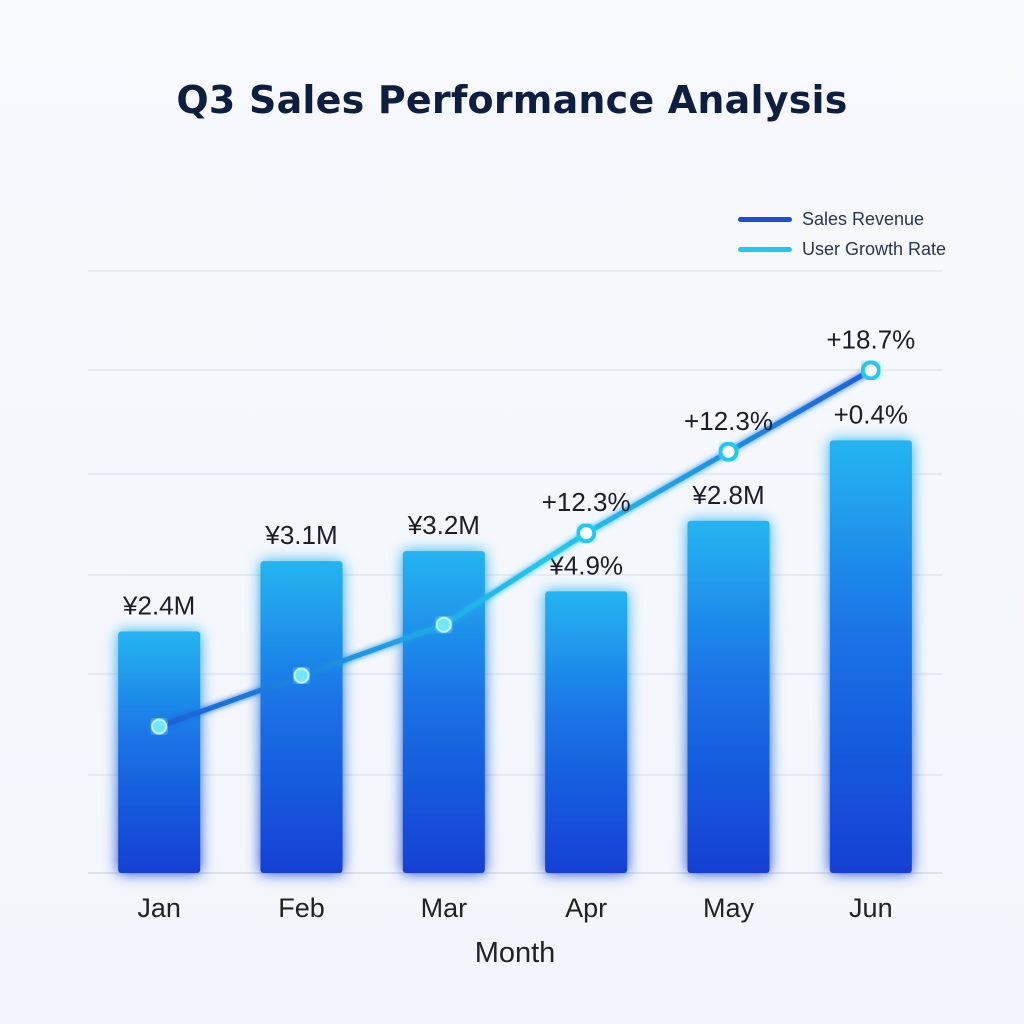  I want to click on legend-item-sales-revenue: Sales Revenue, so click(841, 219).